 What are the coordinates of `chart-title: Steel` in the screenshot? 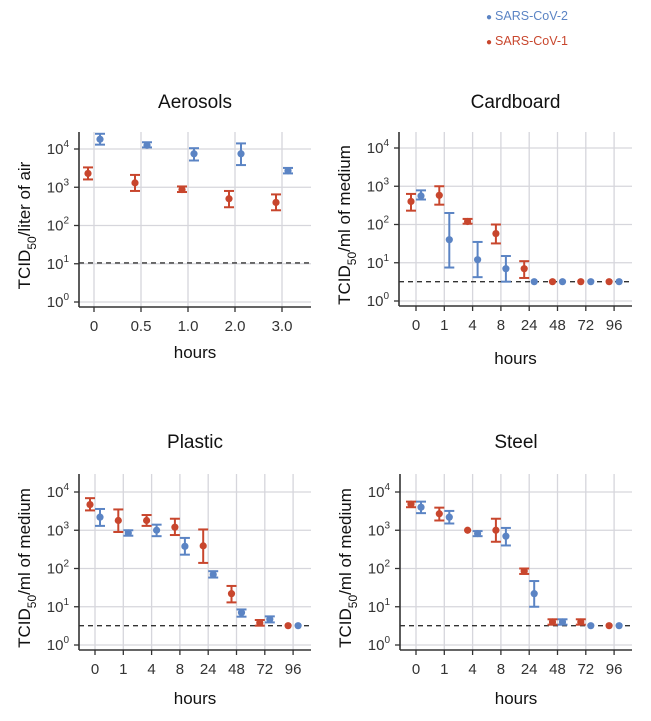 It's located at (515, 442).